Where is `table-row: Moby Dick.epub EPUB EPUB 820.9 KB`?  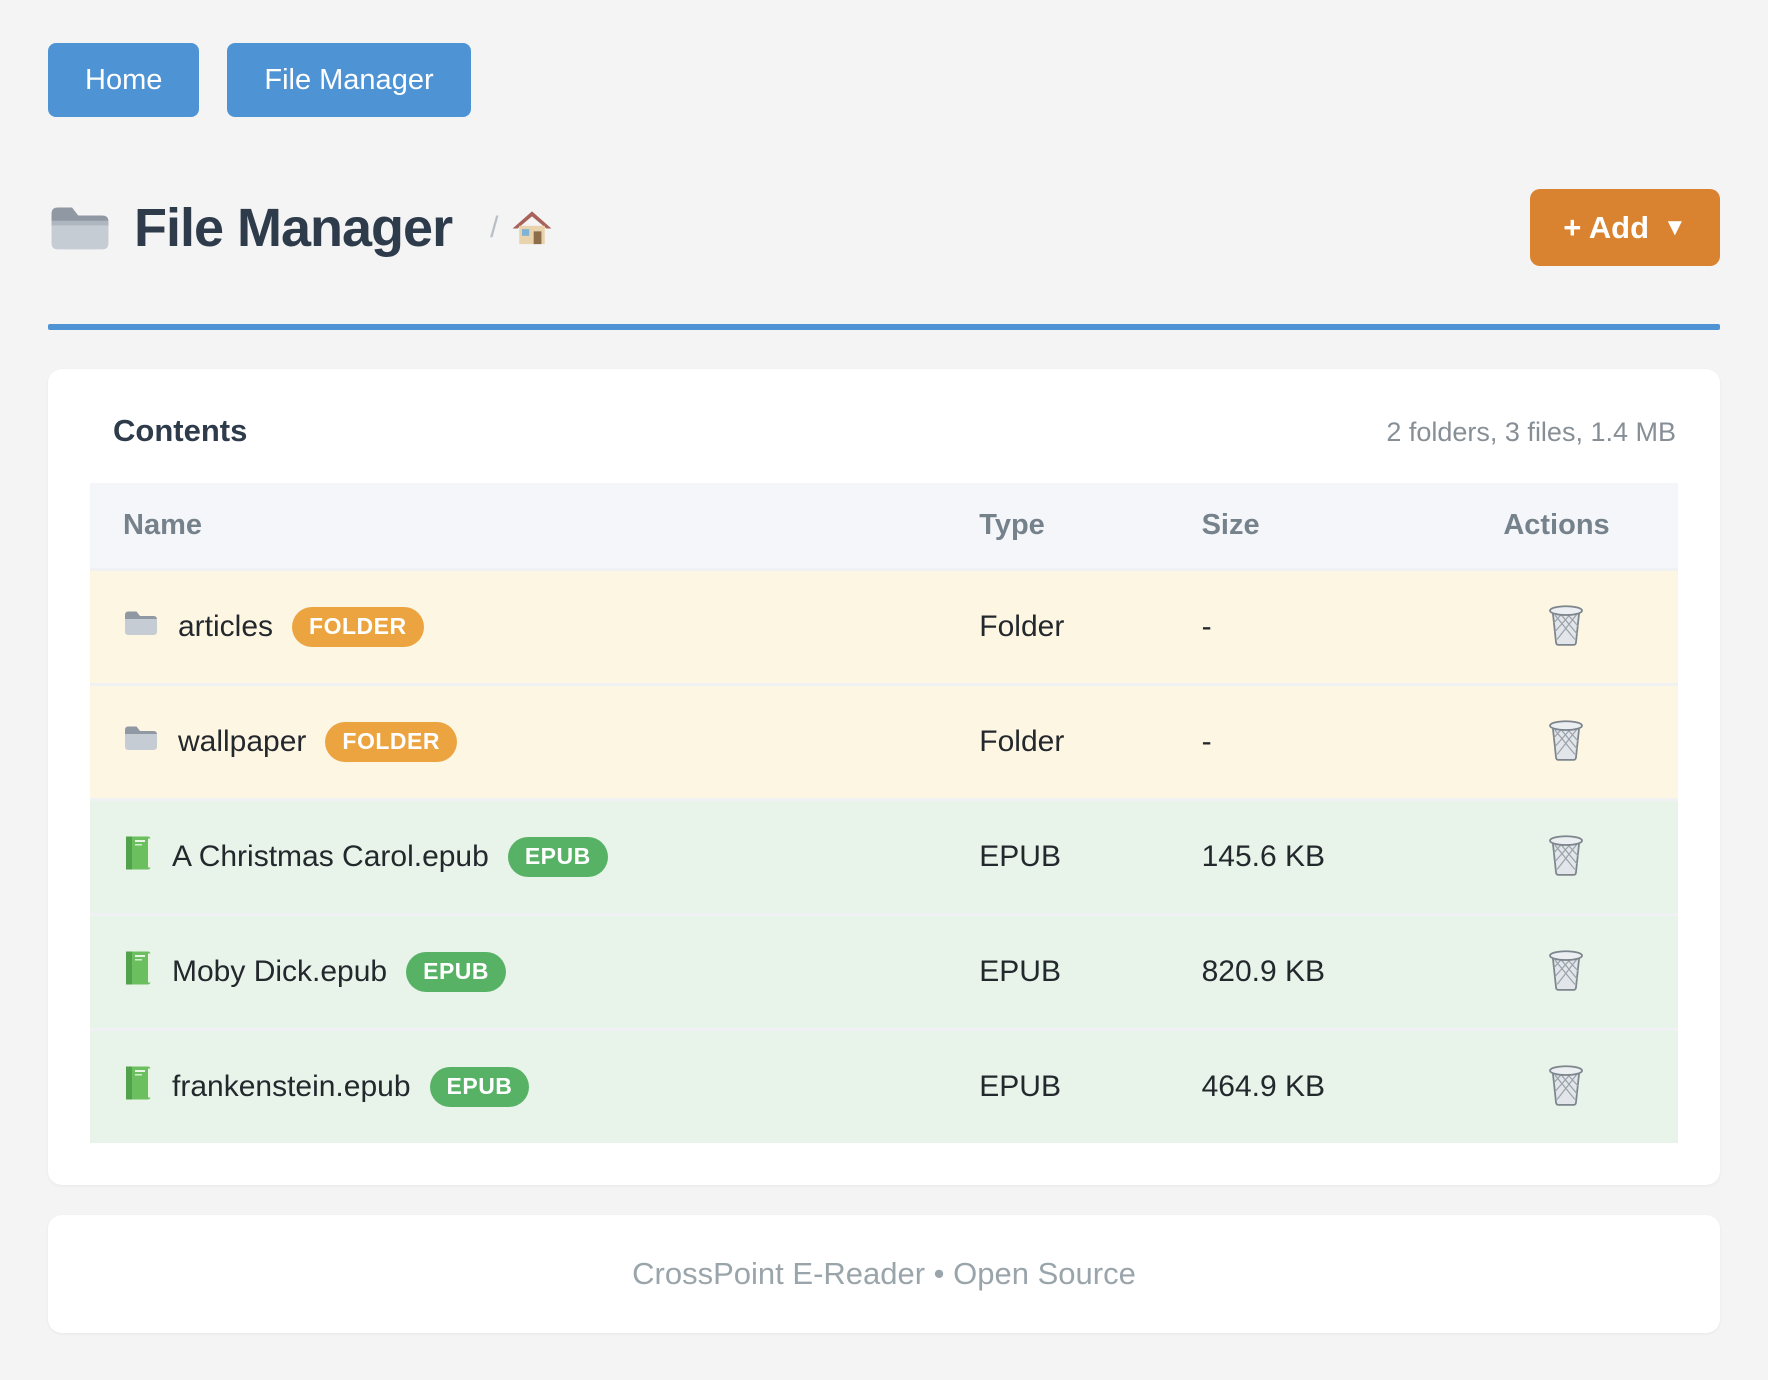
table-row: Moby Dick.epub EPUB EPUB 820.9 KB is located at coordinates (884, 972).